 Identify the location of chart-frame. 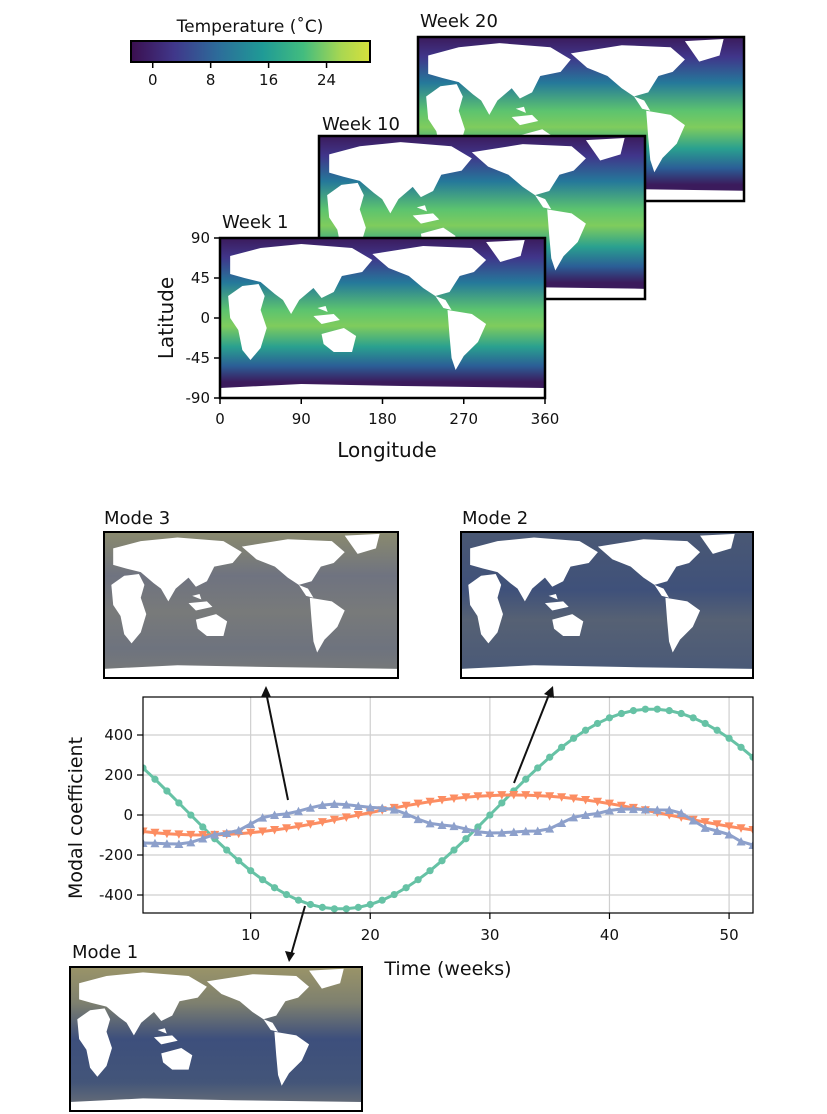
(448, 805).